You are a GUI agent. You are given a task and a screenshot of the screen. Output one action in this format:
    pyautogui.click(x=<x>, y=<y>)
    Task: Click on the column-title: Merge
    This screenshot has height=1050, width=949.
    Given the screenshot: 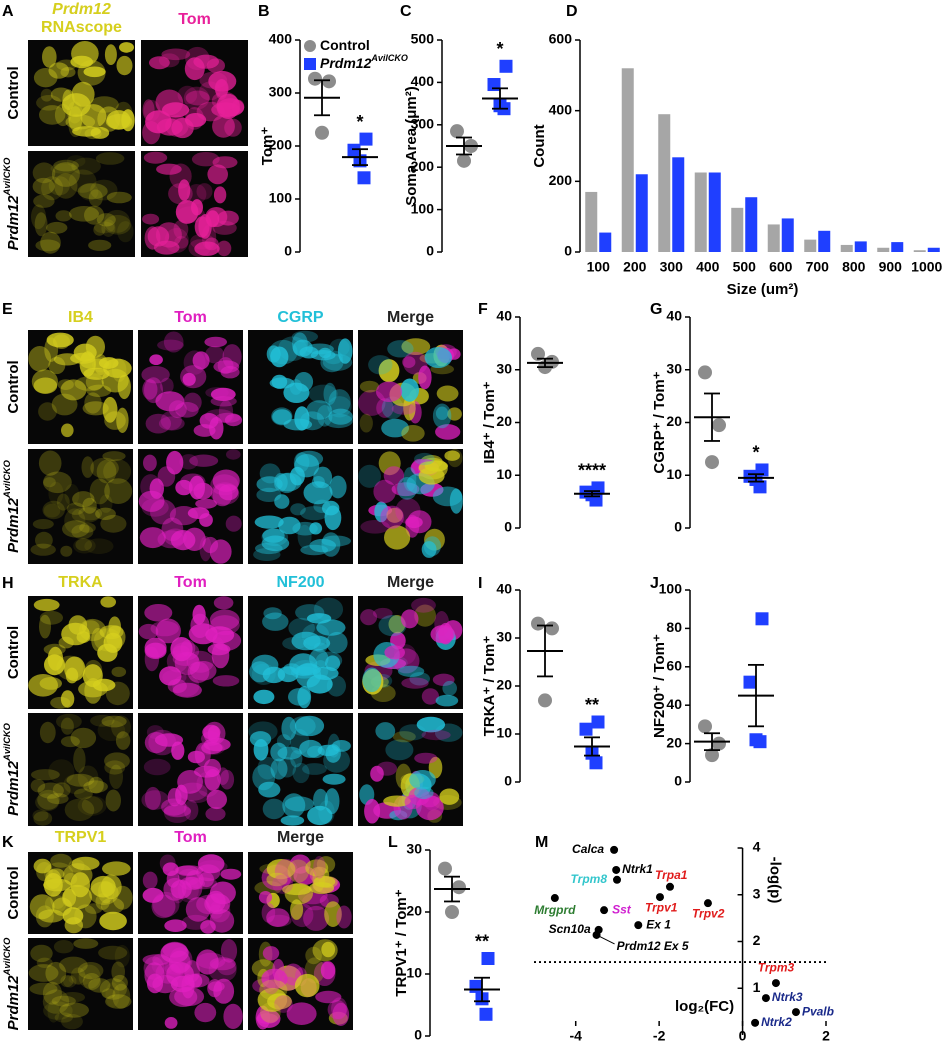 What is the action you would take?
    pyautogui.click(x=410, y=582)
    